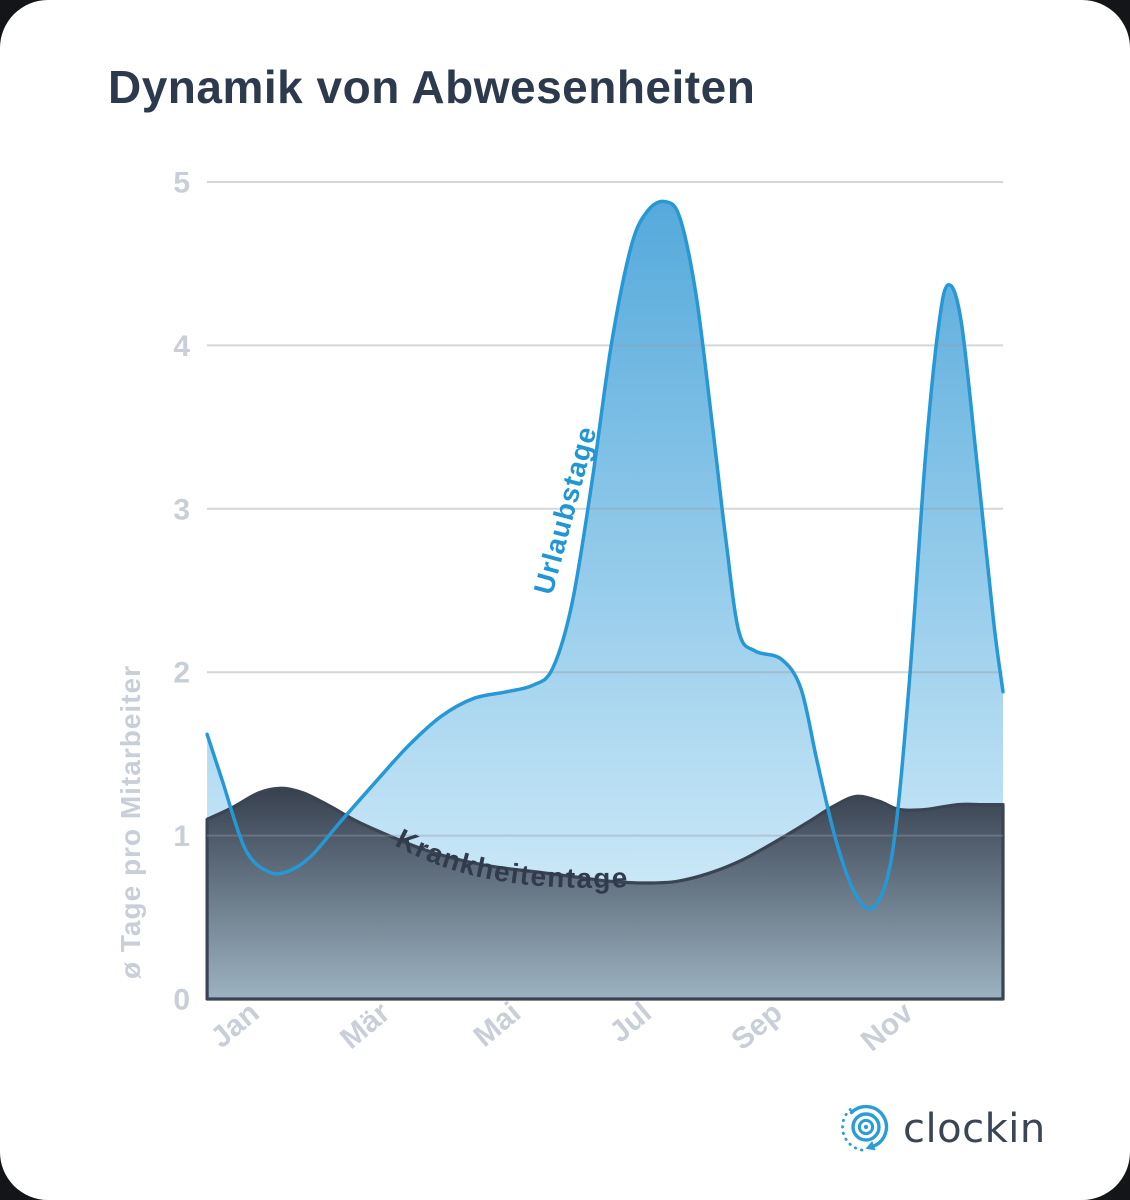  What do you see at coordinates (974, 1129) in the screenshot?
I see `logo-wordmark: clockin` at bounding box center [974, 1129].